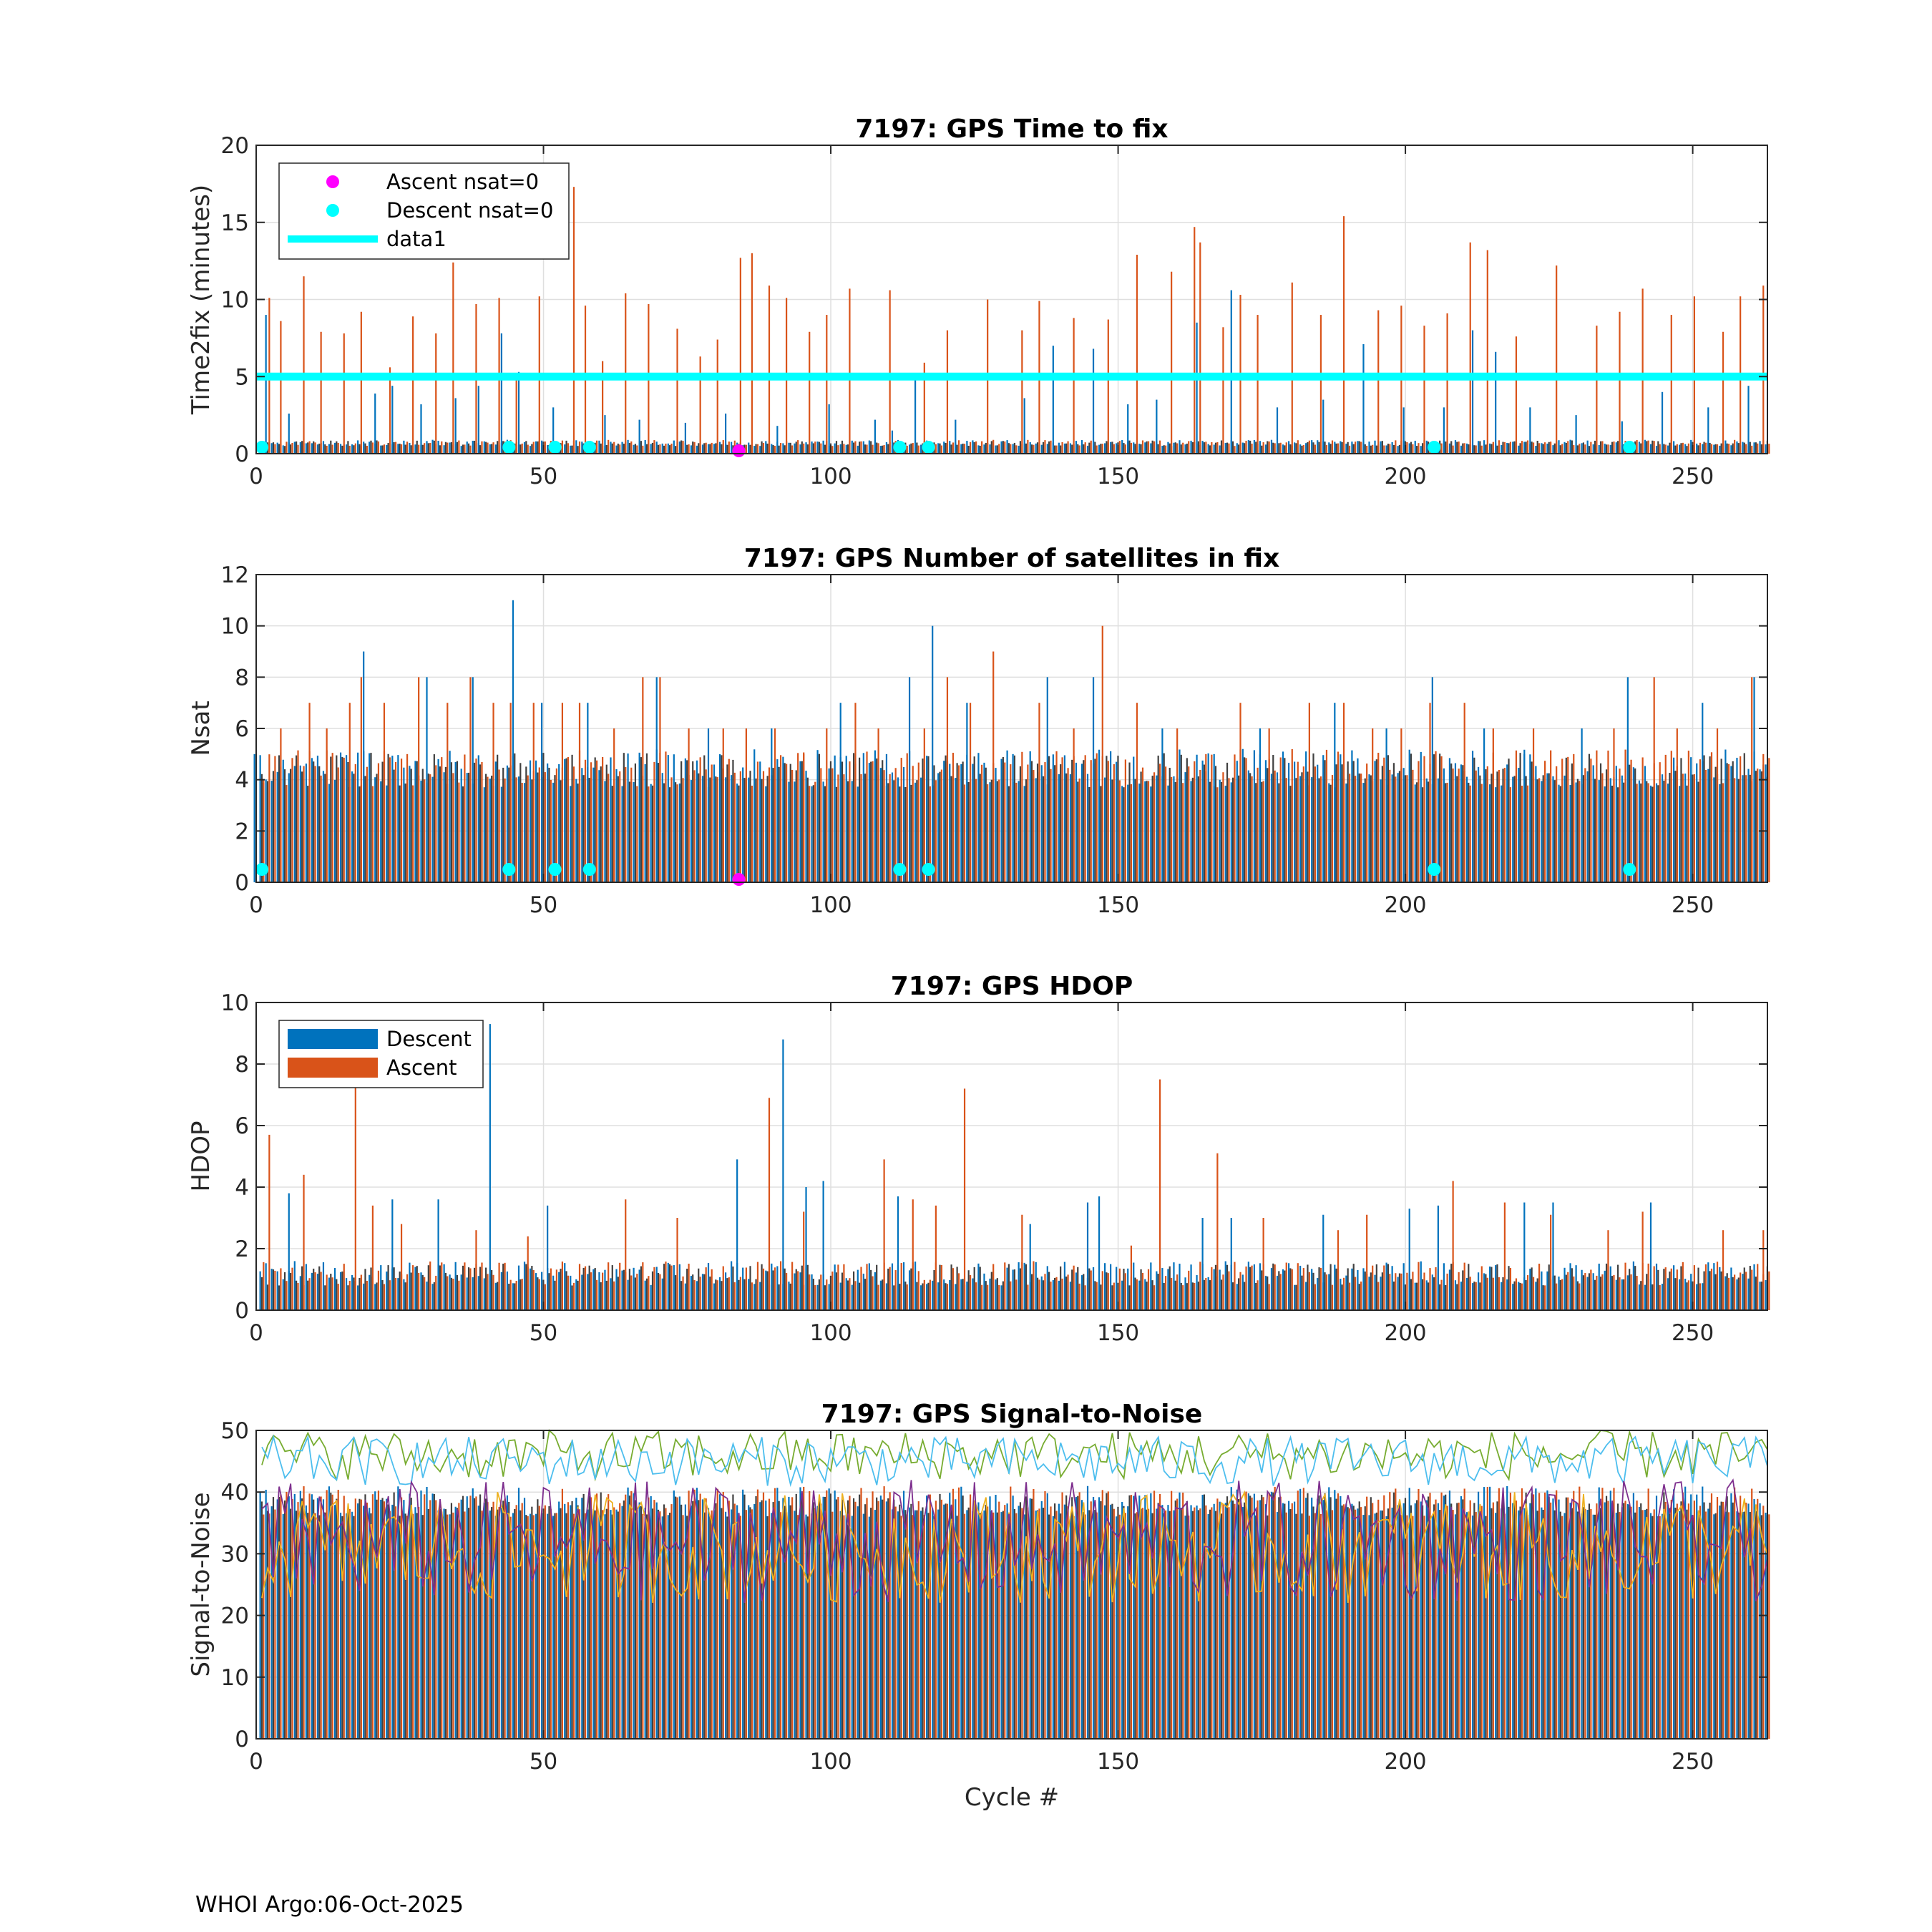  Describe the element at coordinates (242, 1188) in the screenshot. I see `y-tick-label: 4` at that location.